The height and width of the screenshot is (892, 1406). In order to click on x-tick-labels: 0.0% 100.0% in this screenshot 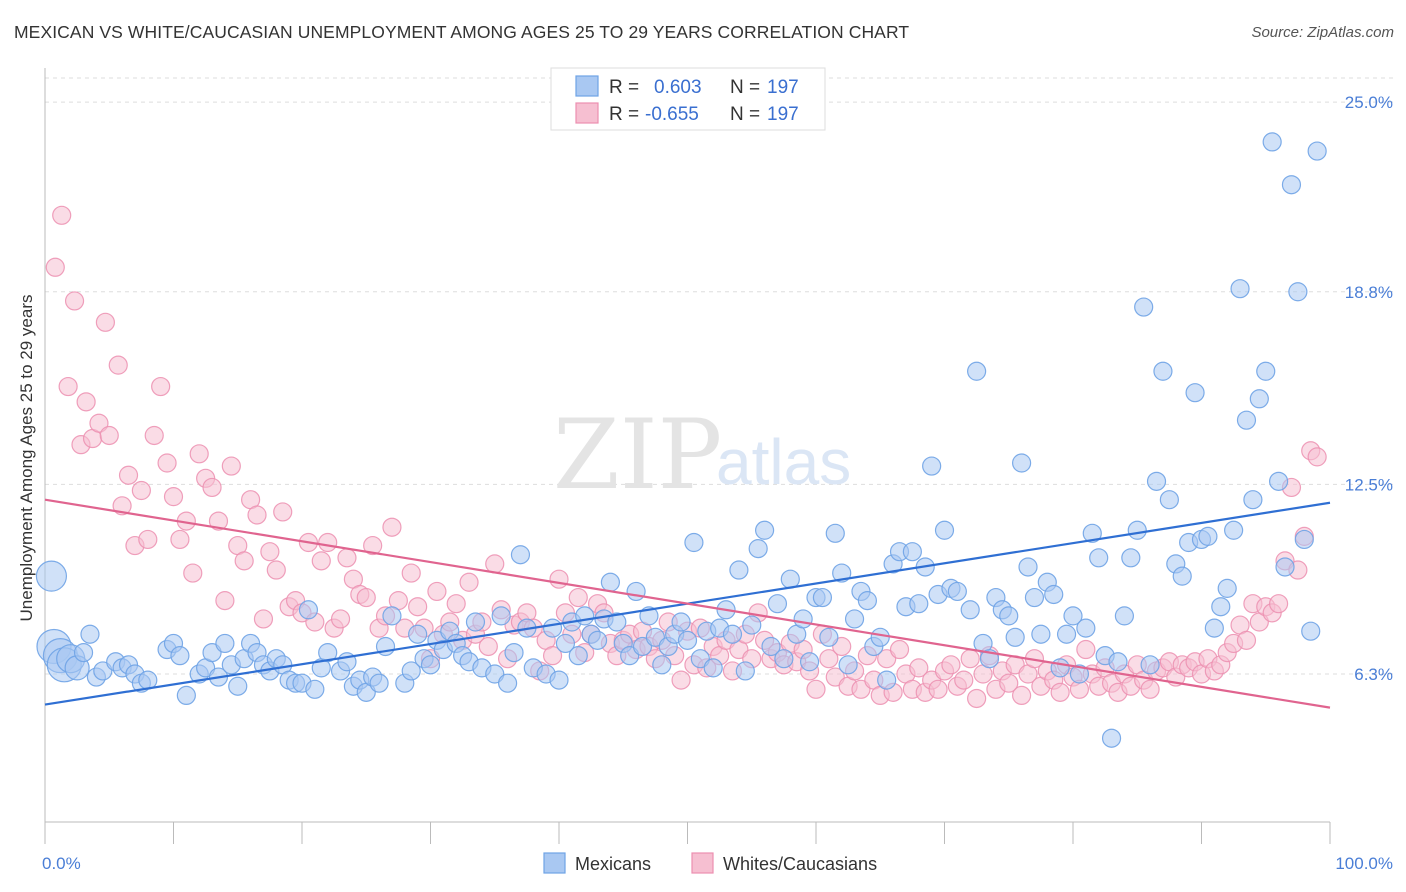, I will do `click(717, 863)`.